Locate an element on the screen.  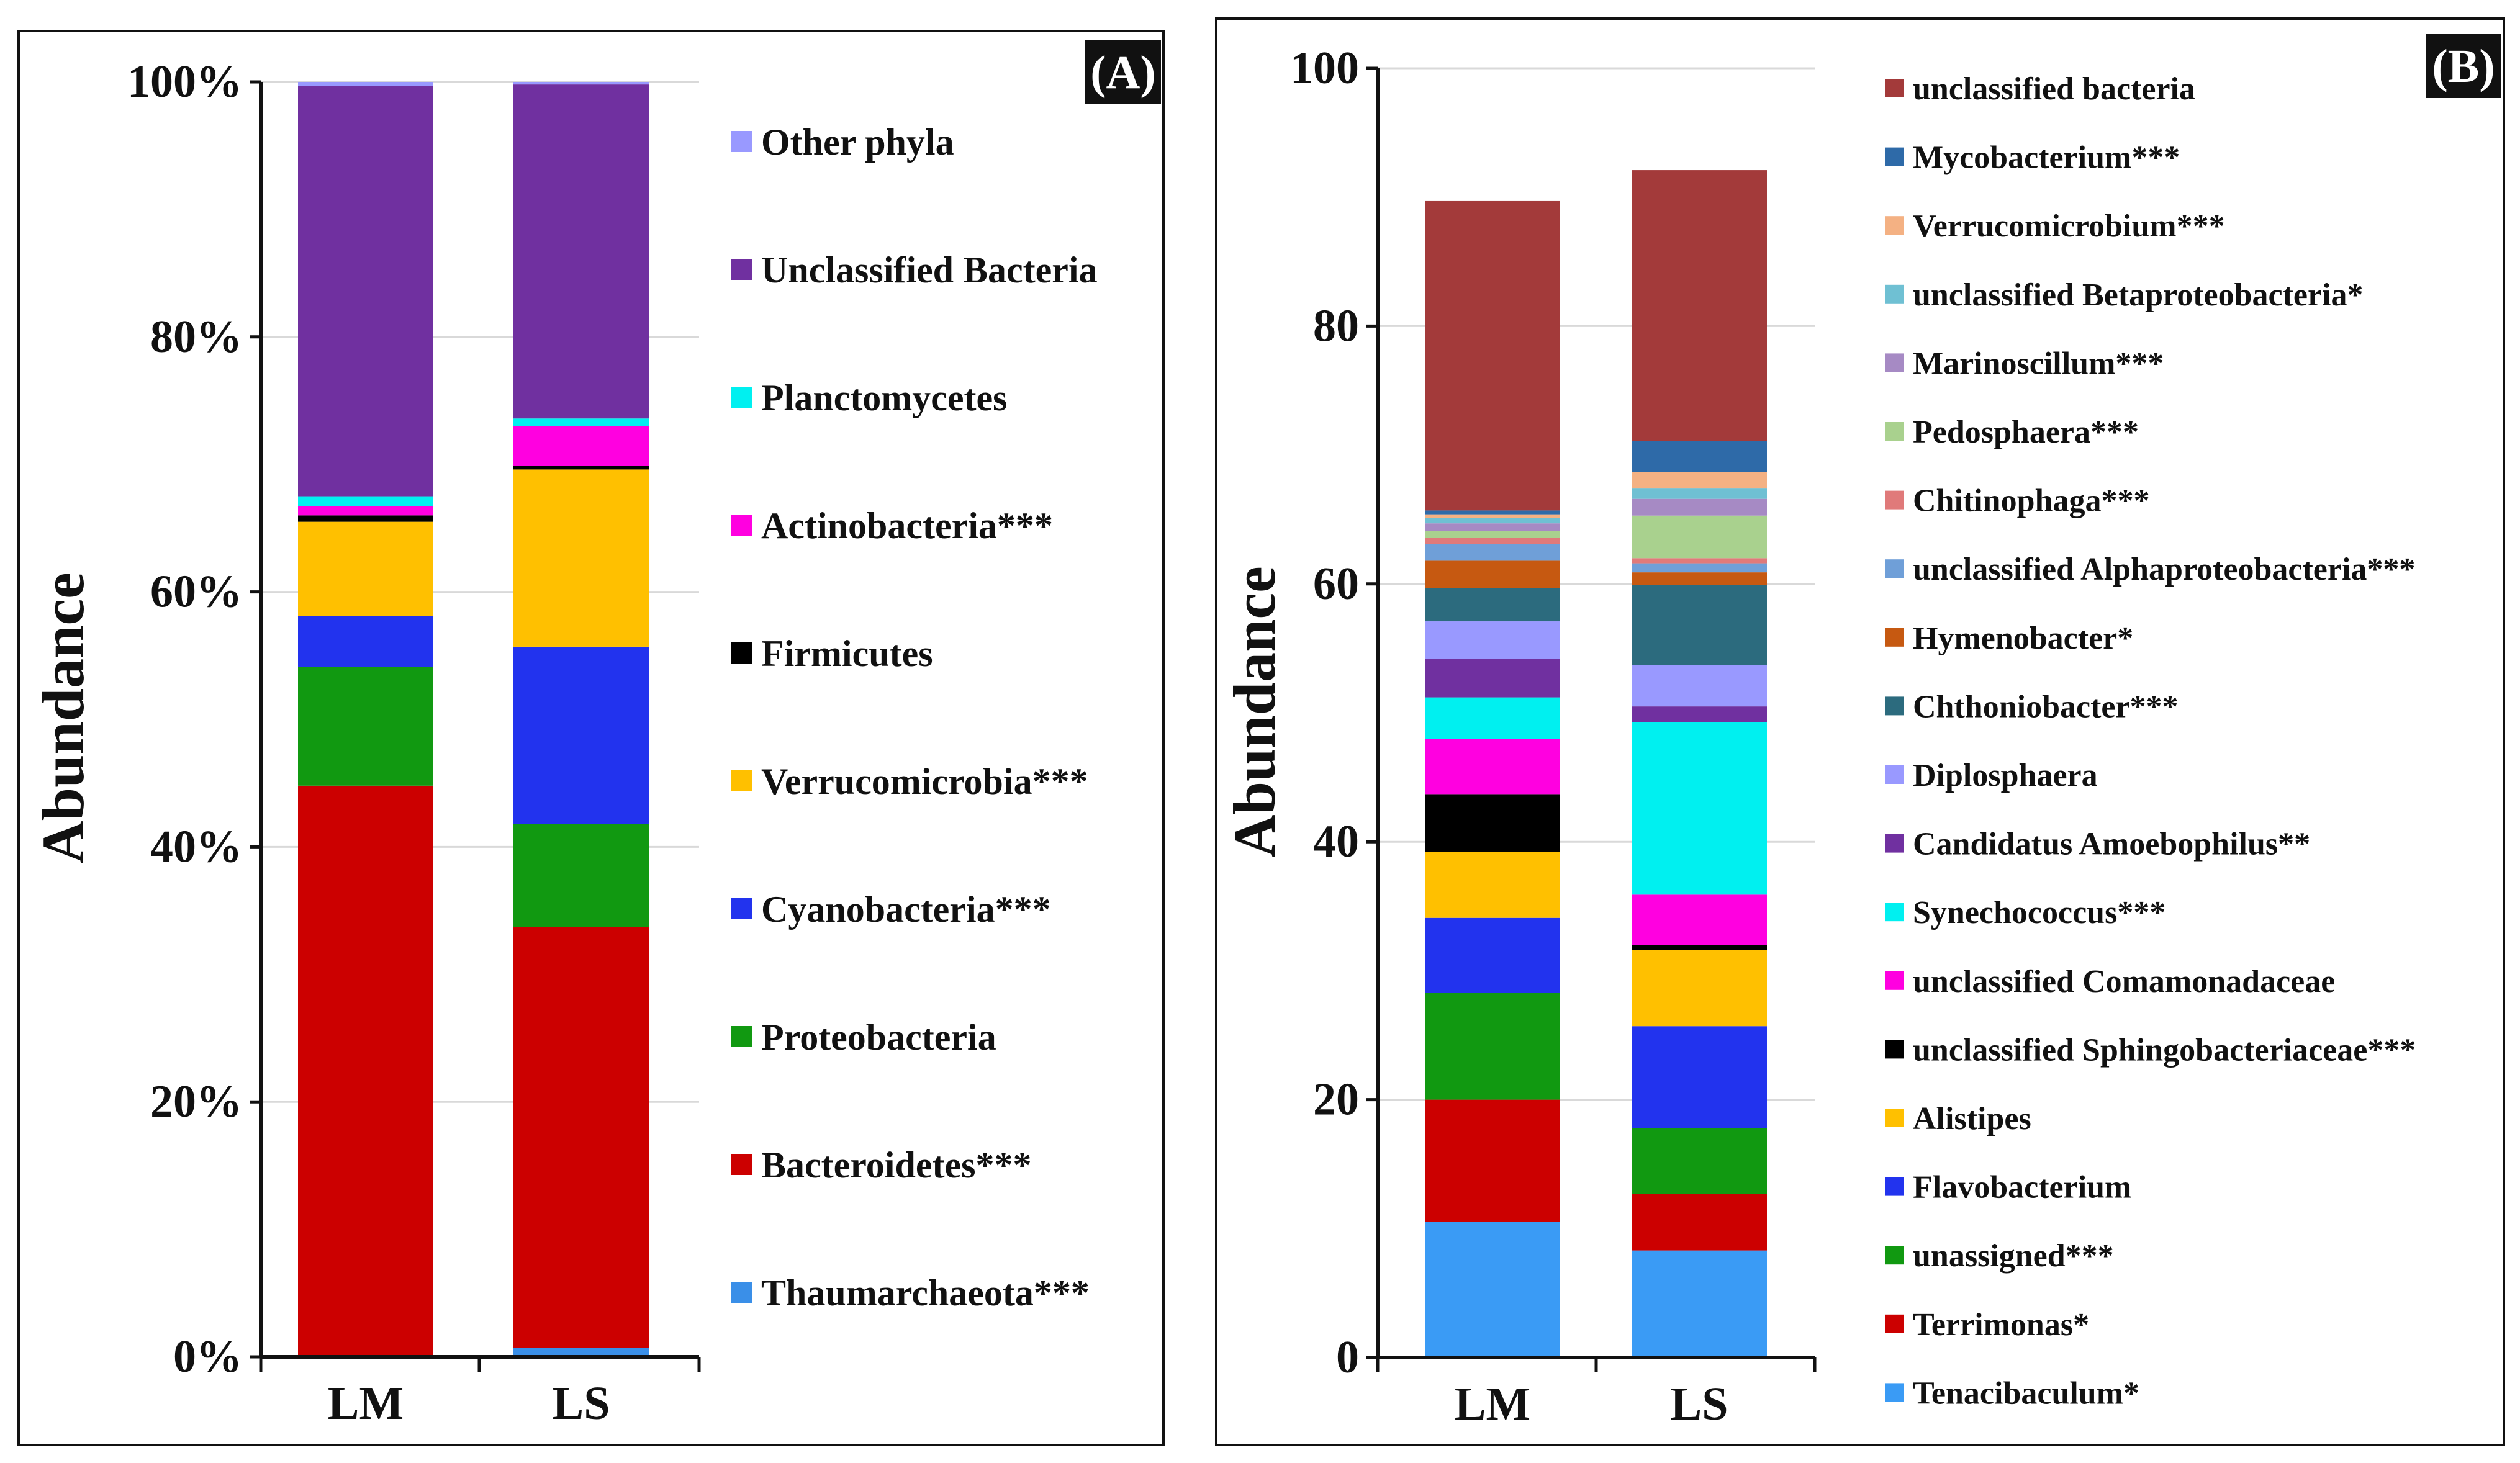
legend-item-thaumarchaeota: Thaumarchaeota*** is located at coordinates (911, 1292).